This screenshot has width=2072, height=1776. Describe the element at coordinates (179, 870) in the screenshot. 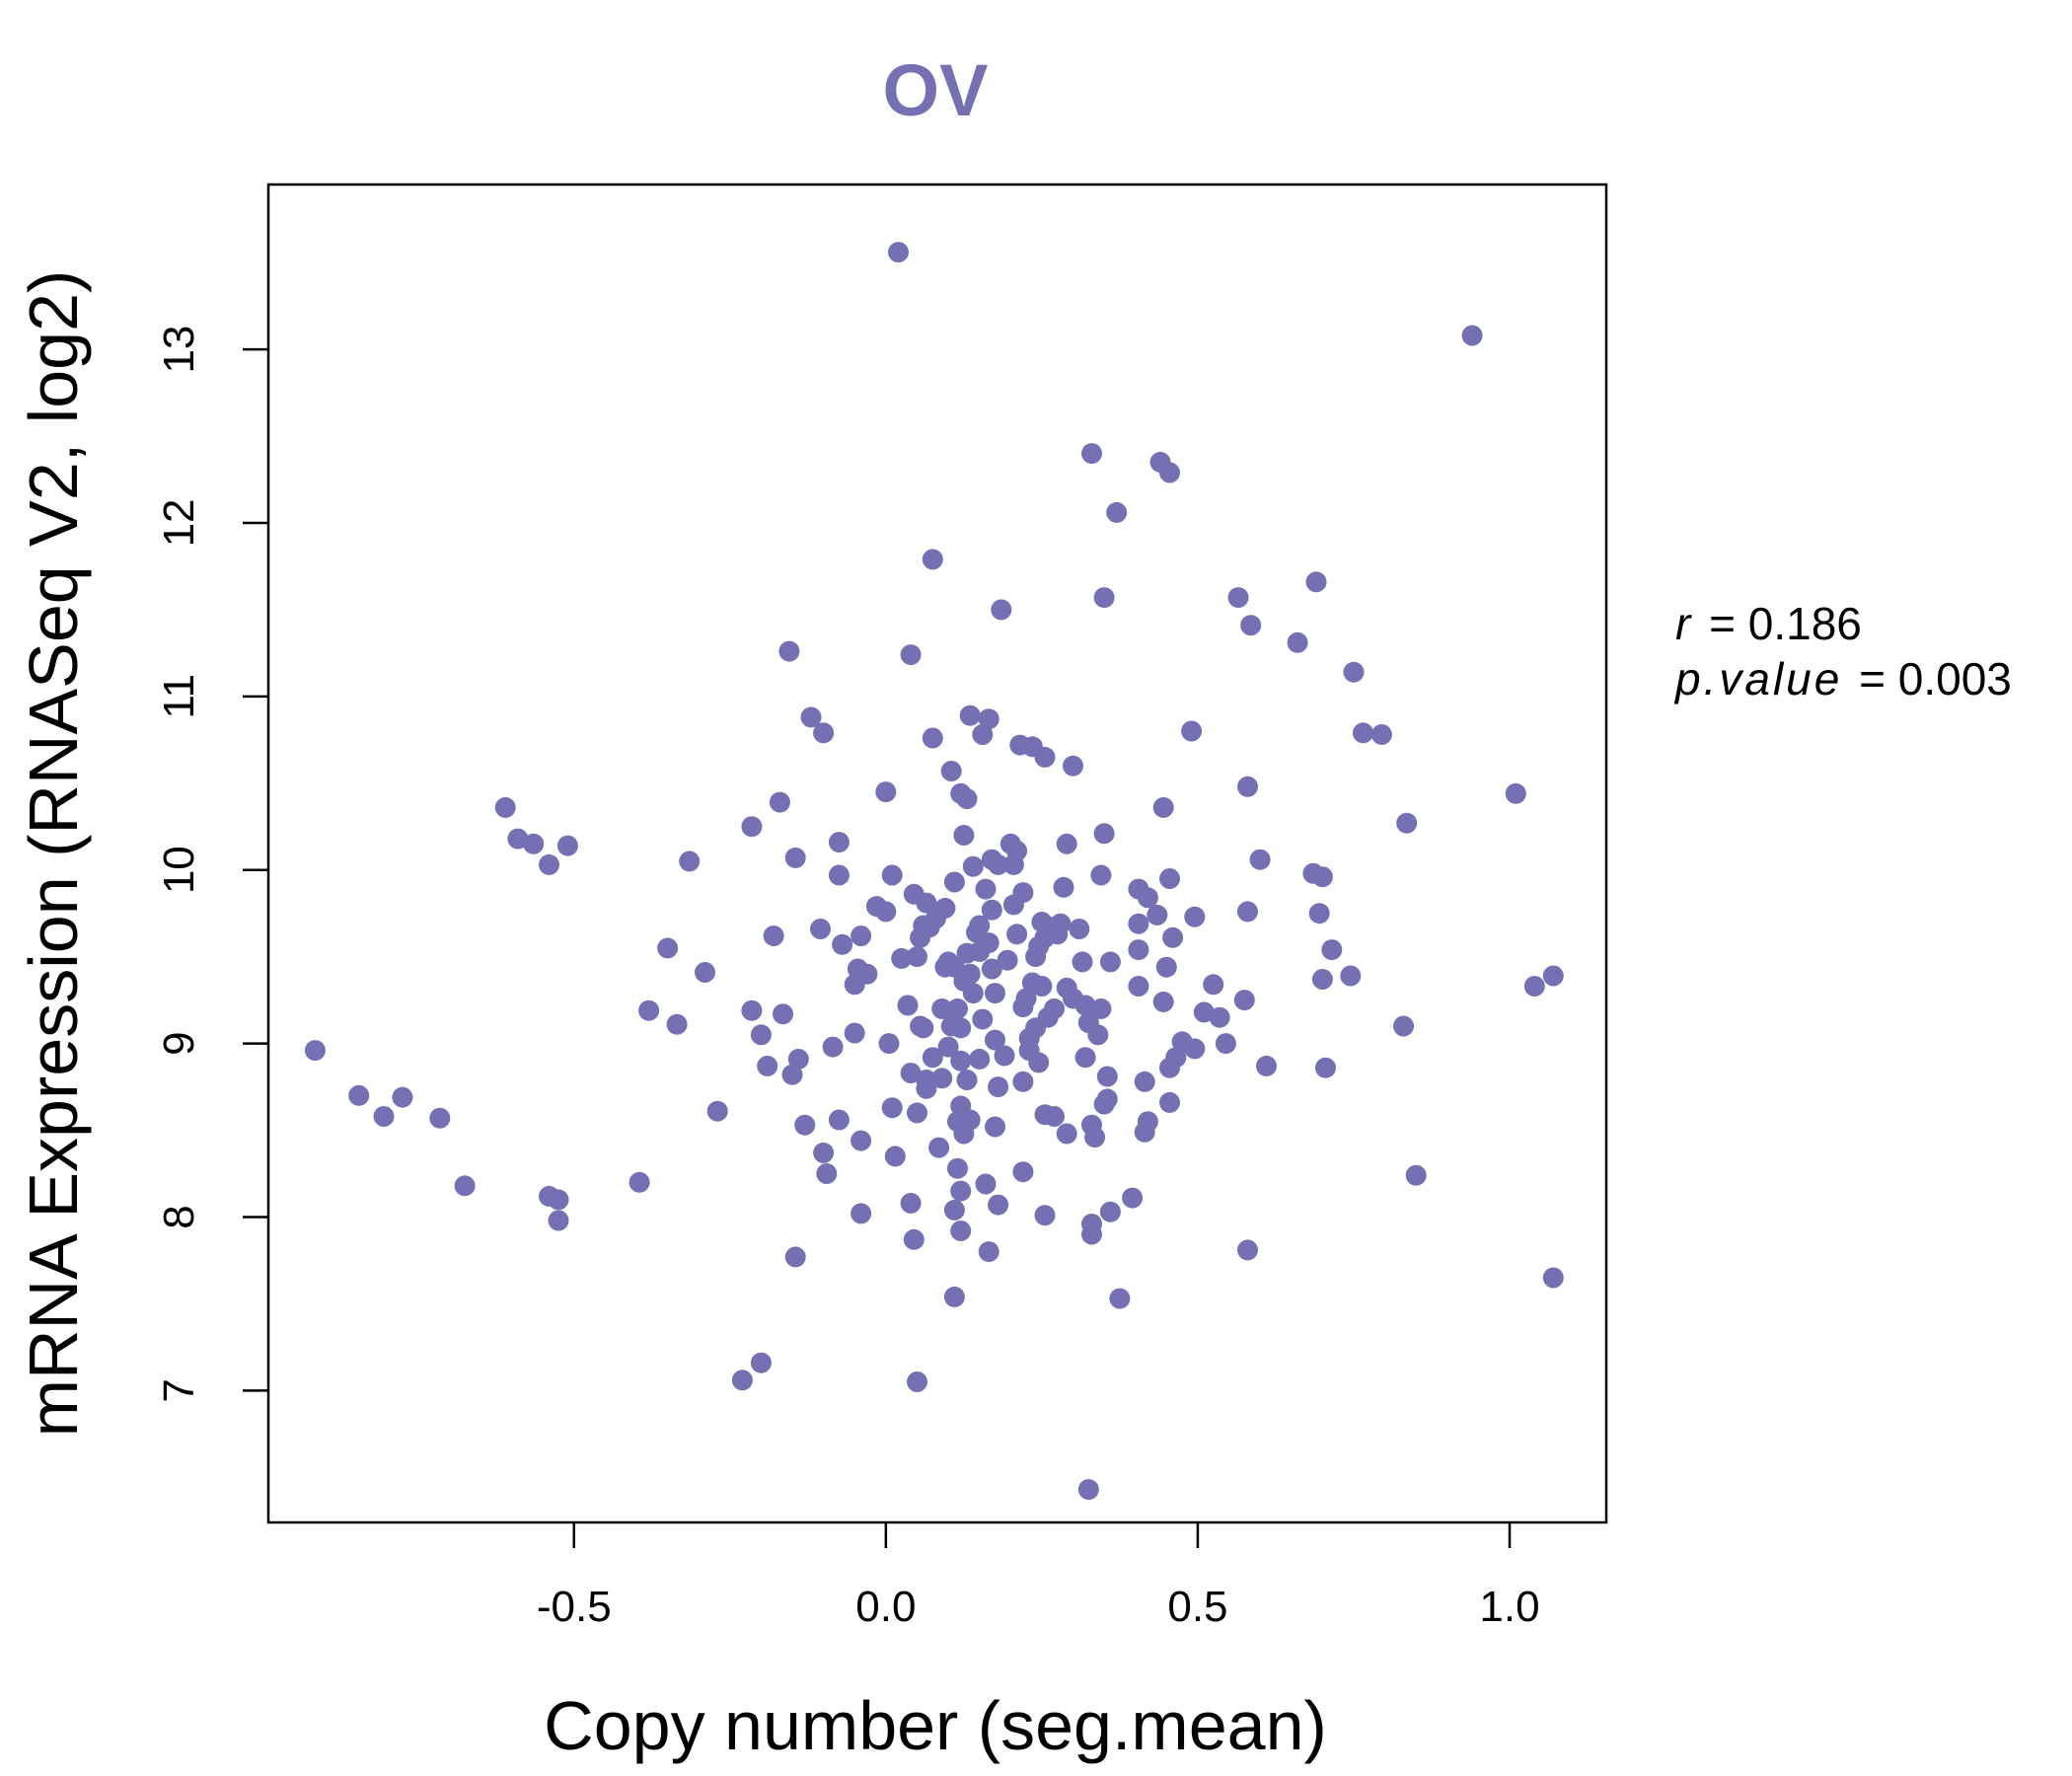

I see `y-tick-label: 10` at that location.